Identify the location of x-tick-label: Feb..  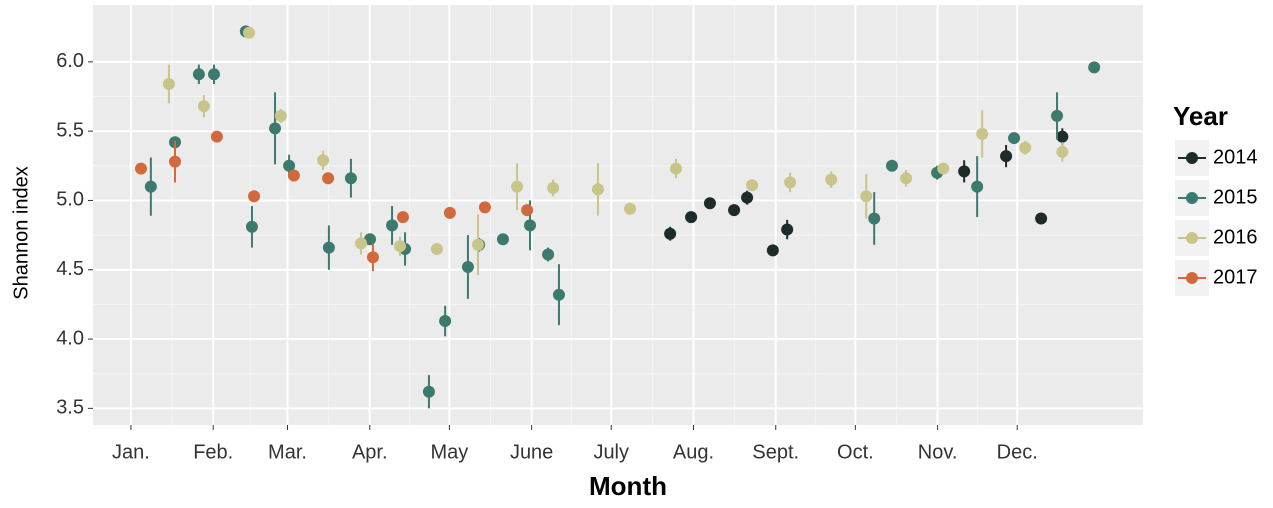
(213, 452).